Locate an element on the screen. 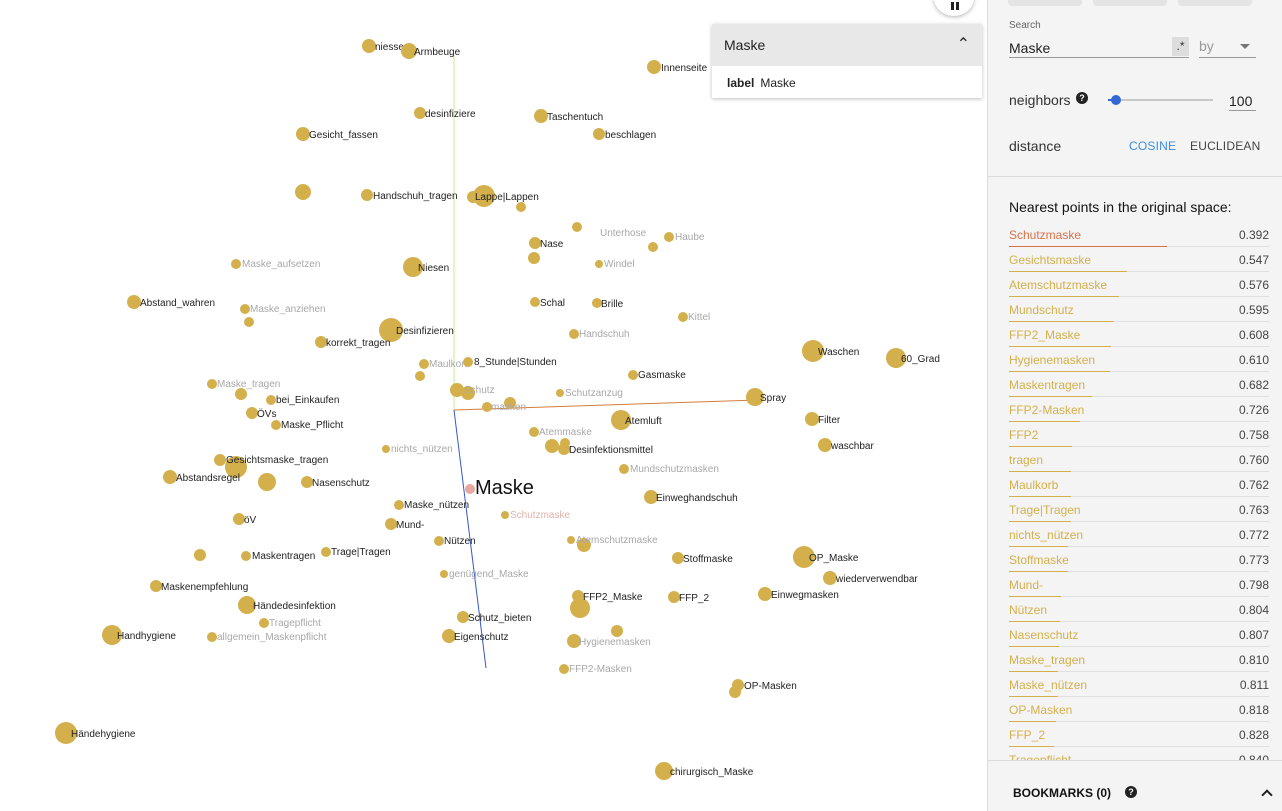 This screenshot has width=1282, height=811. nearest-point-row: FFP2-Masken 0.726 is located at coordinates (1139, 409).